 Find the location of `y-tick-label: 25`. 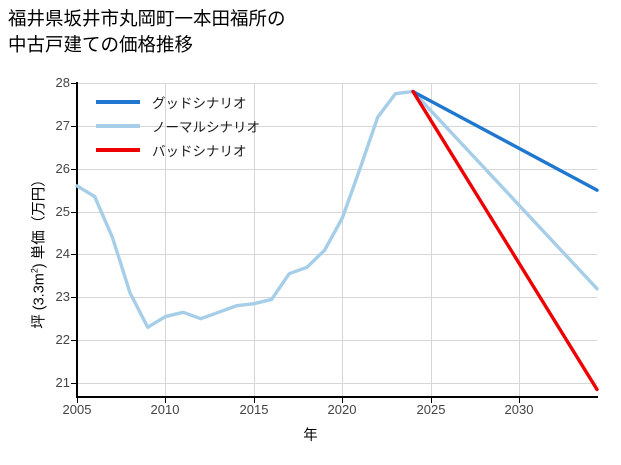

y-tick-label: 25 is located at coordinates (62, 211).